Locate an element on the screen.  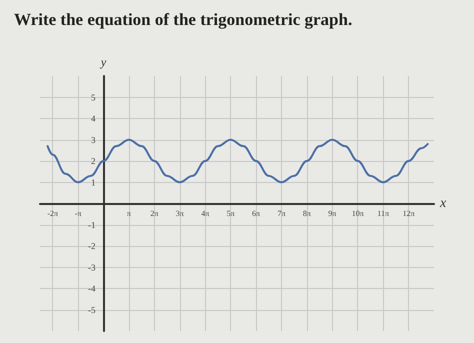
x-tick-label: 7π is located at coordinates (281, 213).